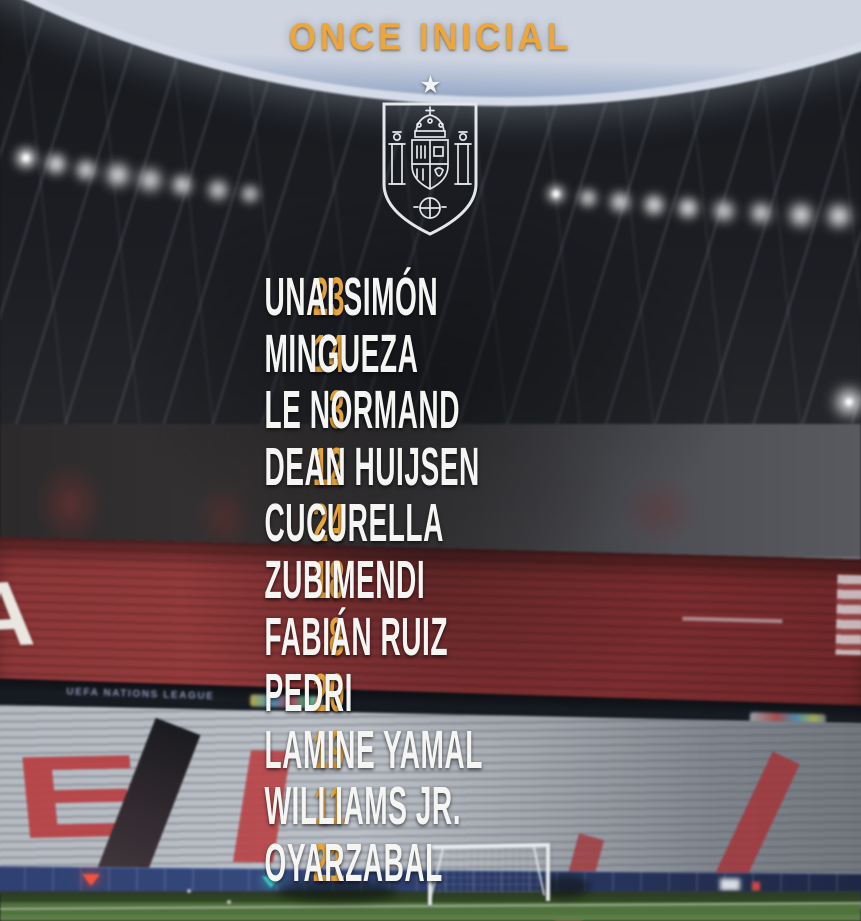 This screenshot has height=921, width=861. I want to click on player-row: 8 FABIÁN RUIZ, so click(475, 636).